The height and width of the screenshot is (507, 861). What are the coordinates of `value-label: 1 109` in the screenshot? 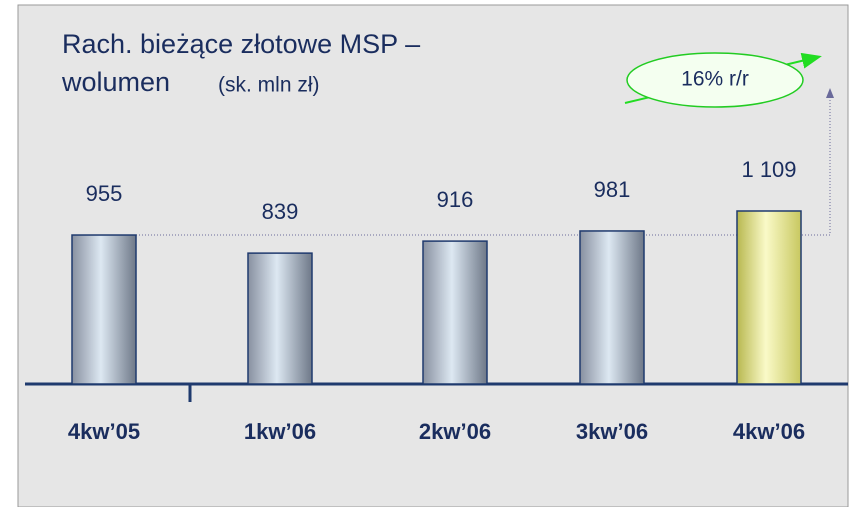 It's located at (768, 169).